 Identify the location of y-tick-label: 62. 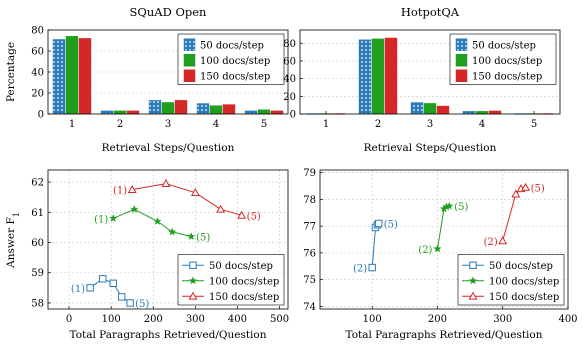
(37, 183).